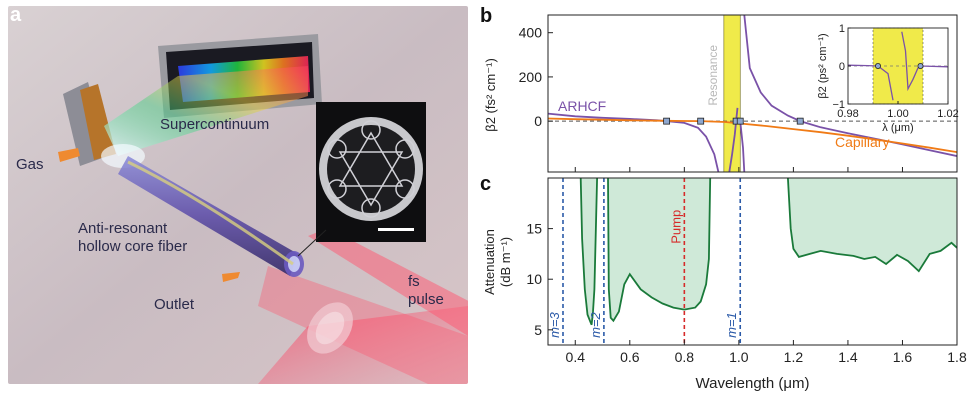 Image resolution: width=972 pixels, height=394 pixels. Describe the element at coordinates (903, 357) in the screenshot. I see `c-xtick-label-6: 1.6` at that location.